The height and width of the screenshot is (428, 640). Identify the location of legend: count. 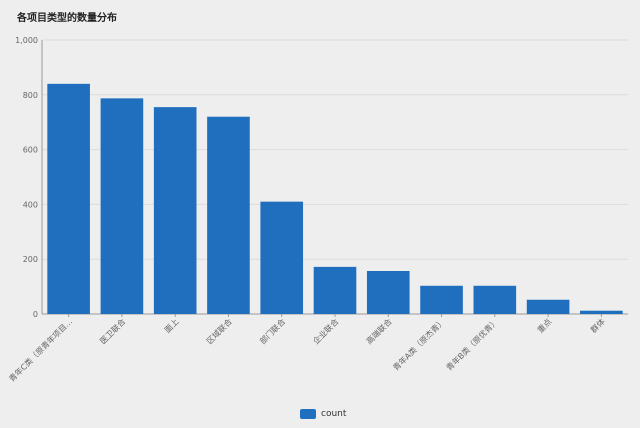
(323, 414).